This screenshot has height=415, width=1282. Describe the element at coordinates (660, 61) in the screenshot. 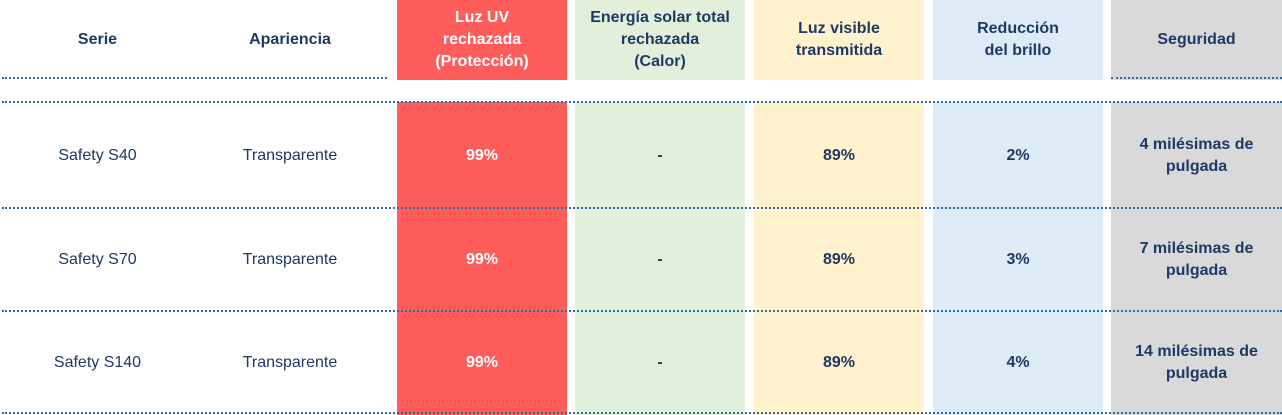

I see `header-solar-line-3: (Calor)` at that location.